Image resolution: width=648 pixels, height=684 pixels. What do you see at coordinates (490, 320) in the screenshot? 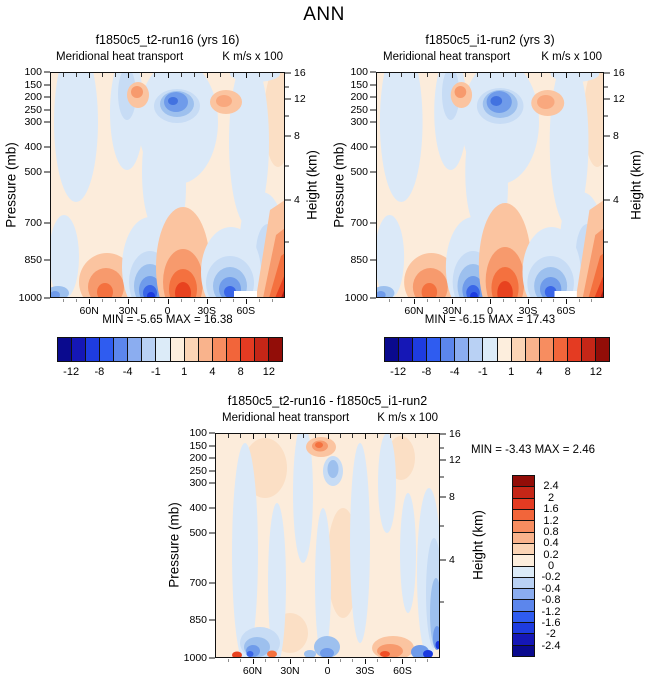
I see `min-max-stats: MIN = -6.15 MAX = 17.43` at bounding box center [490, 320].